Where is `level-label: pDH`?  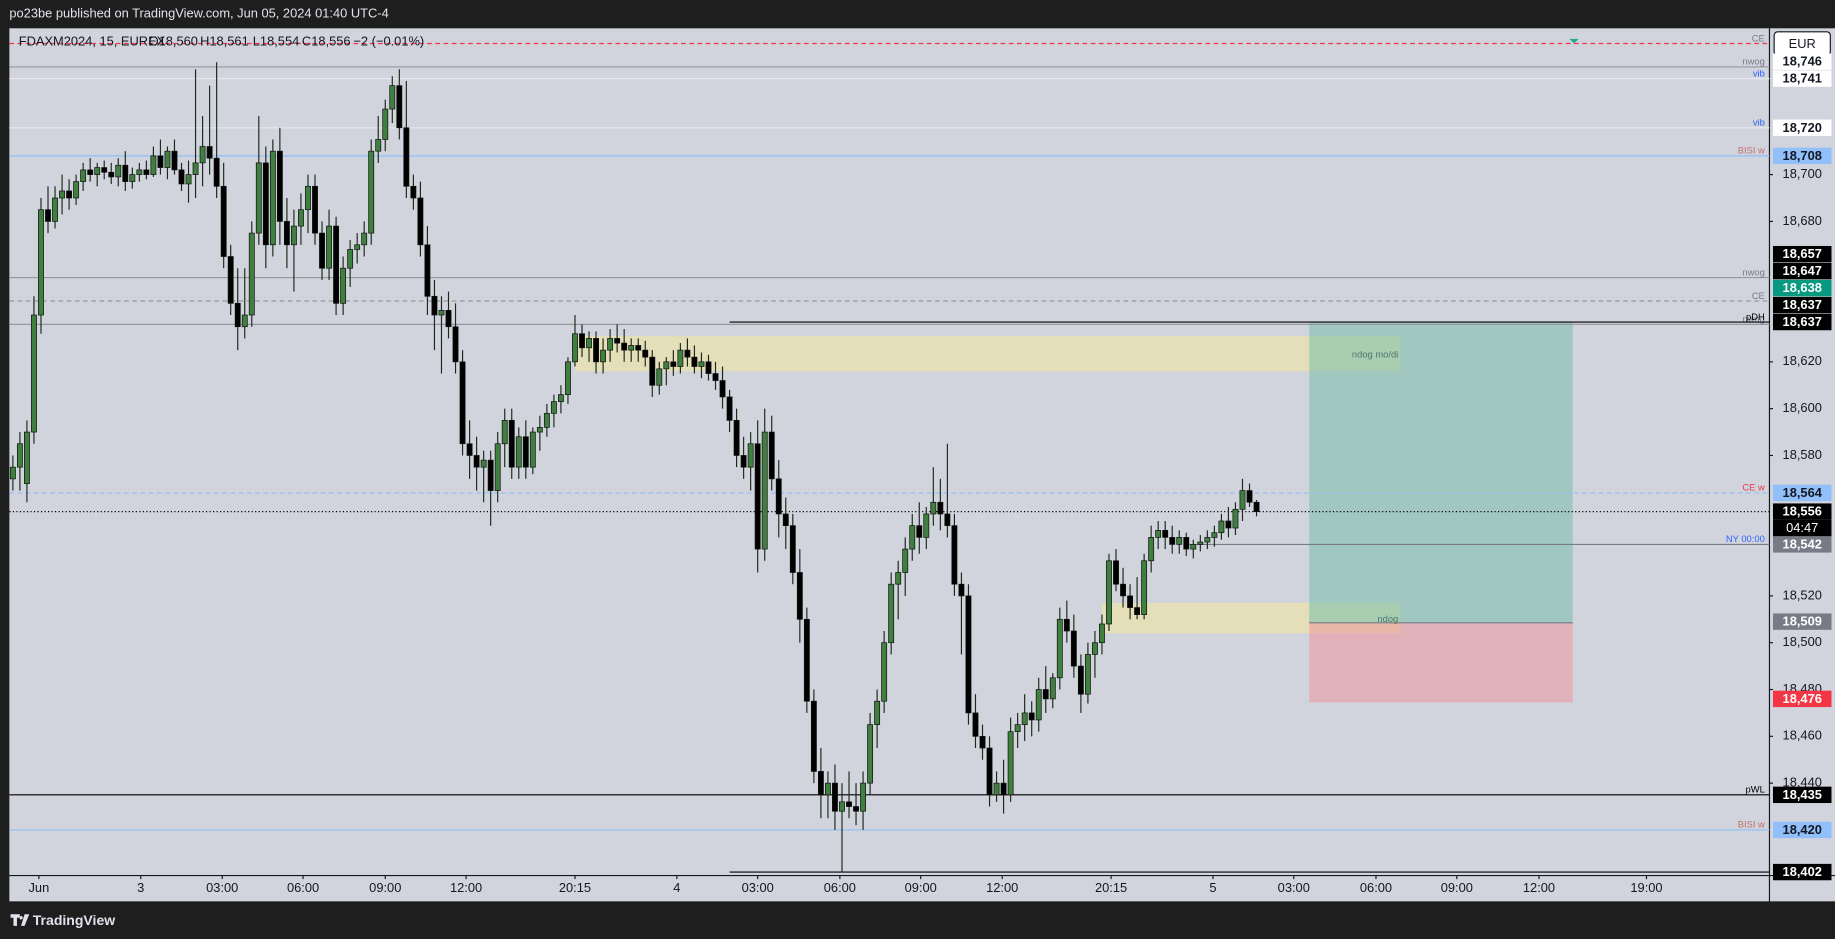
level-label: pDH is located at coordinates (1755, 317).